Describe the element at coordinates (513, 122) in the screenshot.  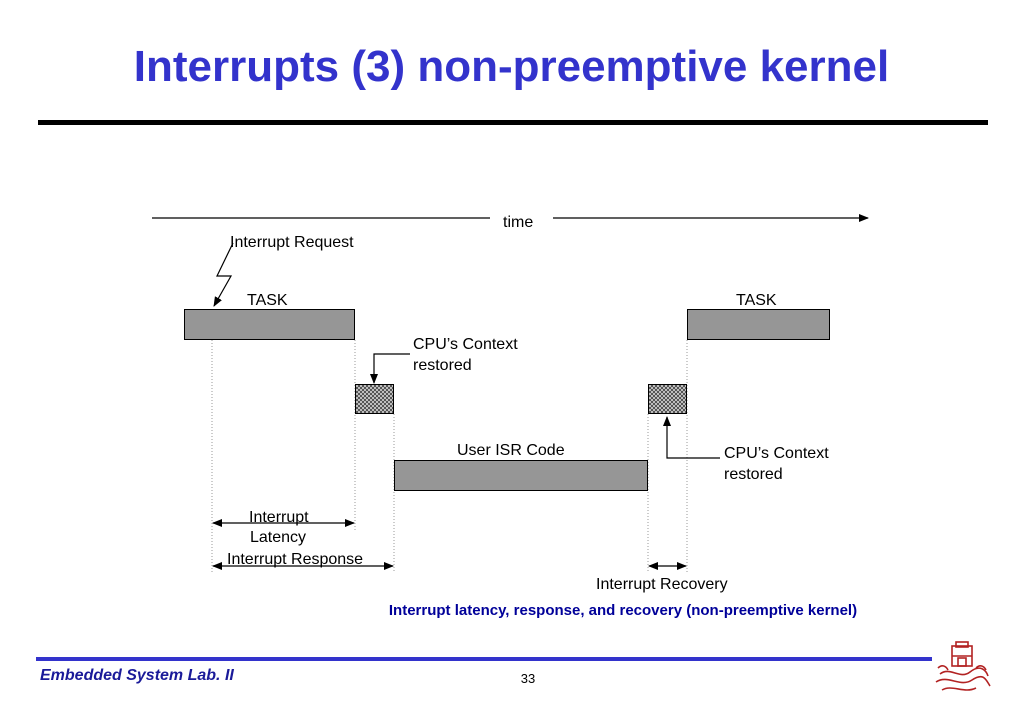
I see `title-underline` at that location.